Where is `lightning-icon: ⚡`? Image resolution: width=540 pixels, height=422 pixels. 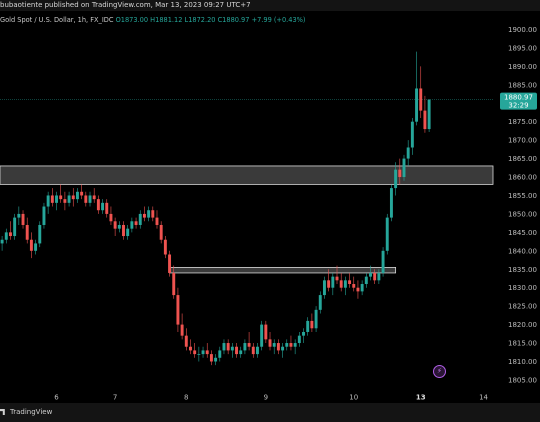
lightning-icon: ⚡ is located at coordinates (439, 371).